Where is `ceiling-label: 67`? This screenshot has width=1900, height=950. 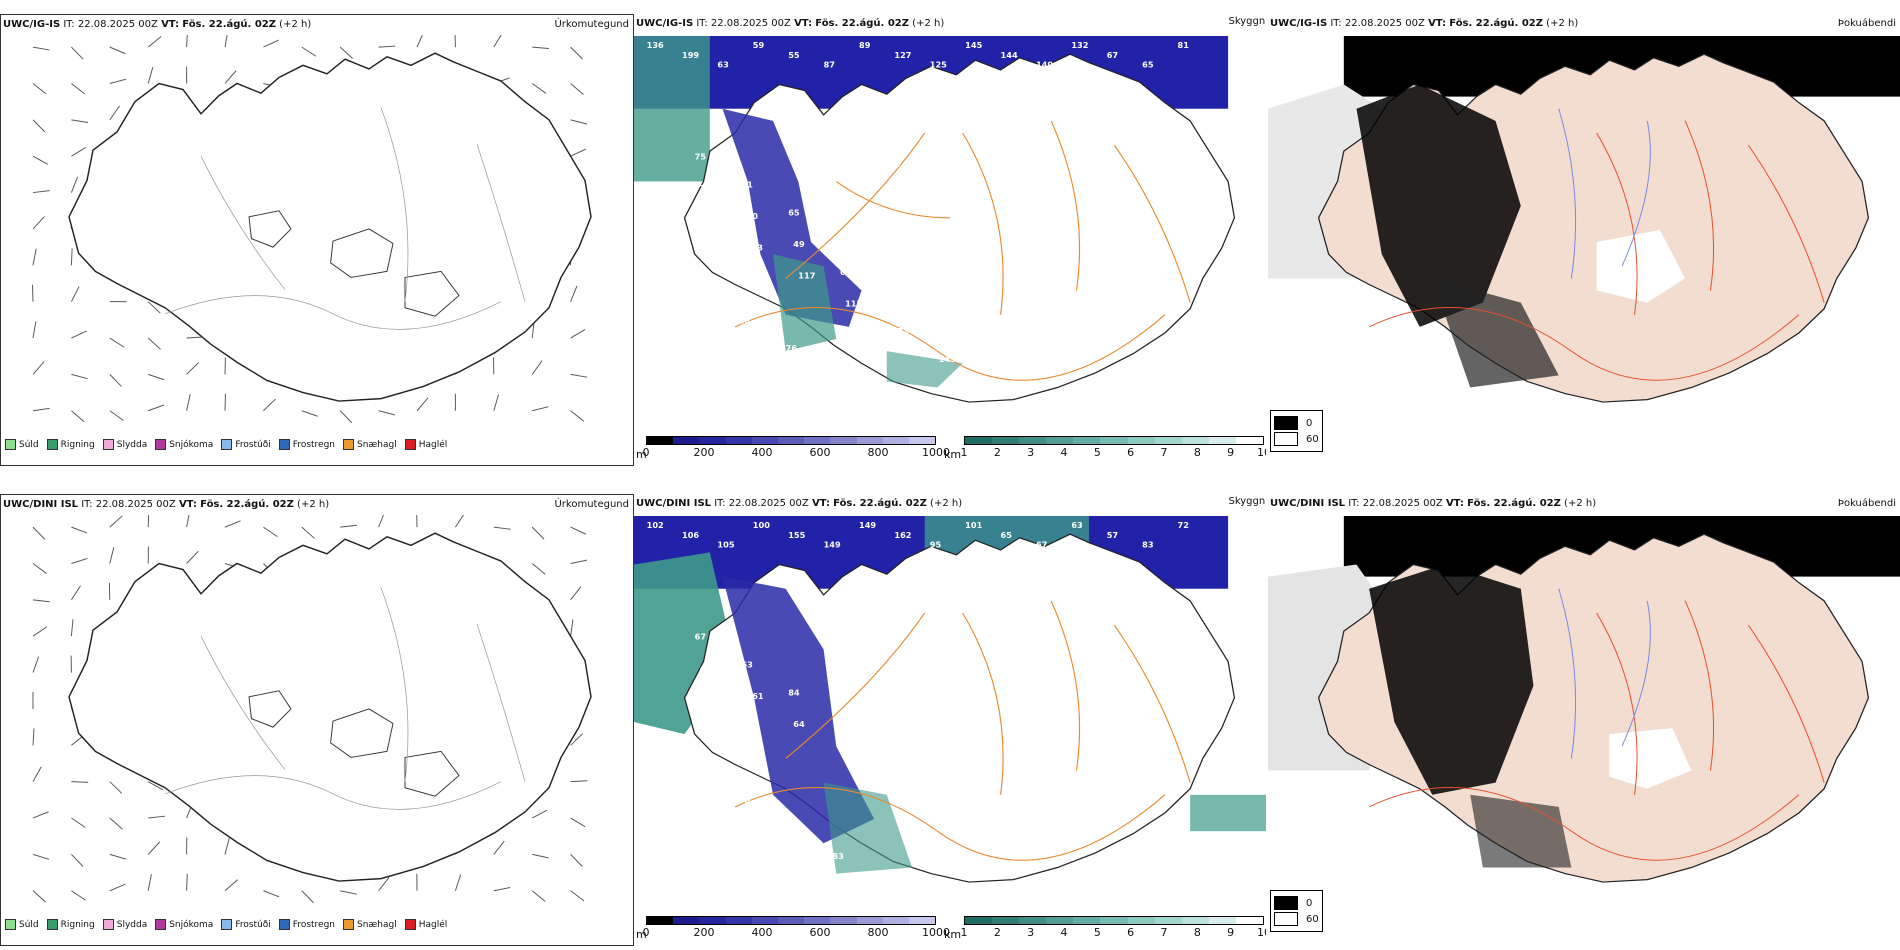 ceiling-label: 67 is located at coordinates (710, 220).